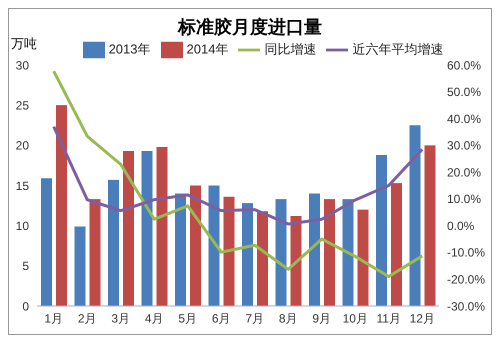  Describe the element at coordinates (26, 306) in the screenshot. I see `y-tick-label: 0` at that location.